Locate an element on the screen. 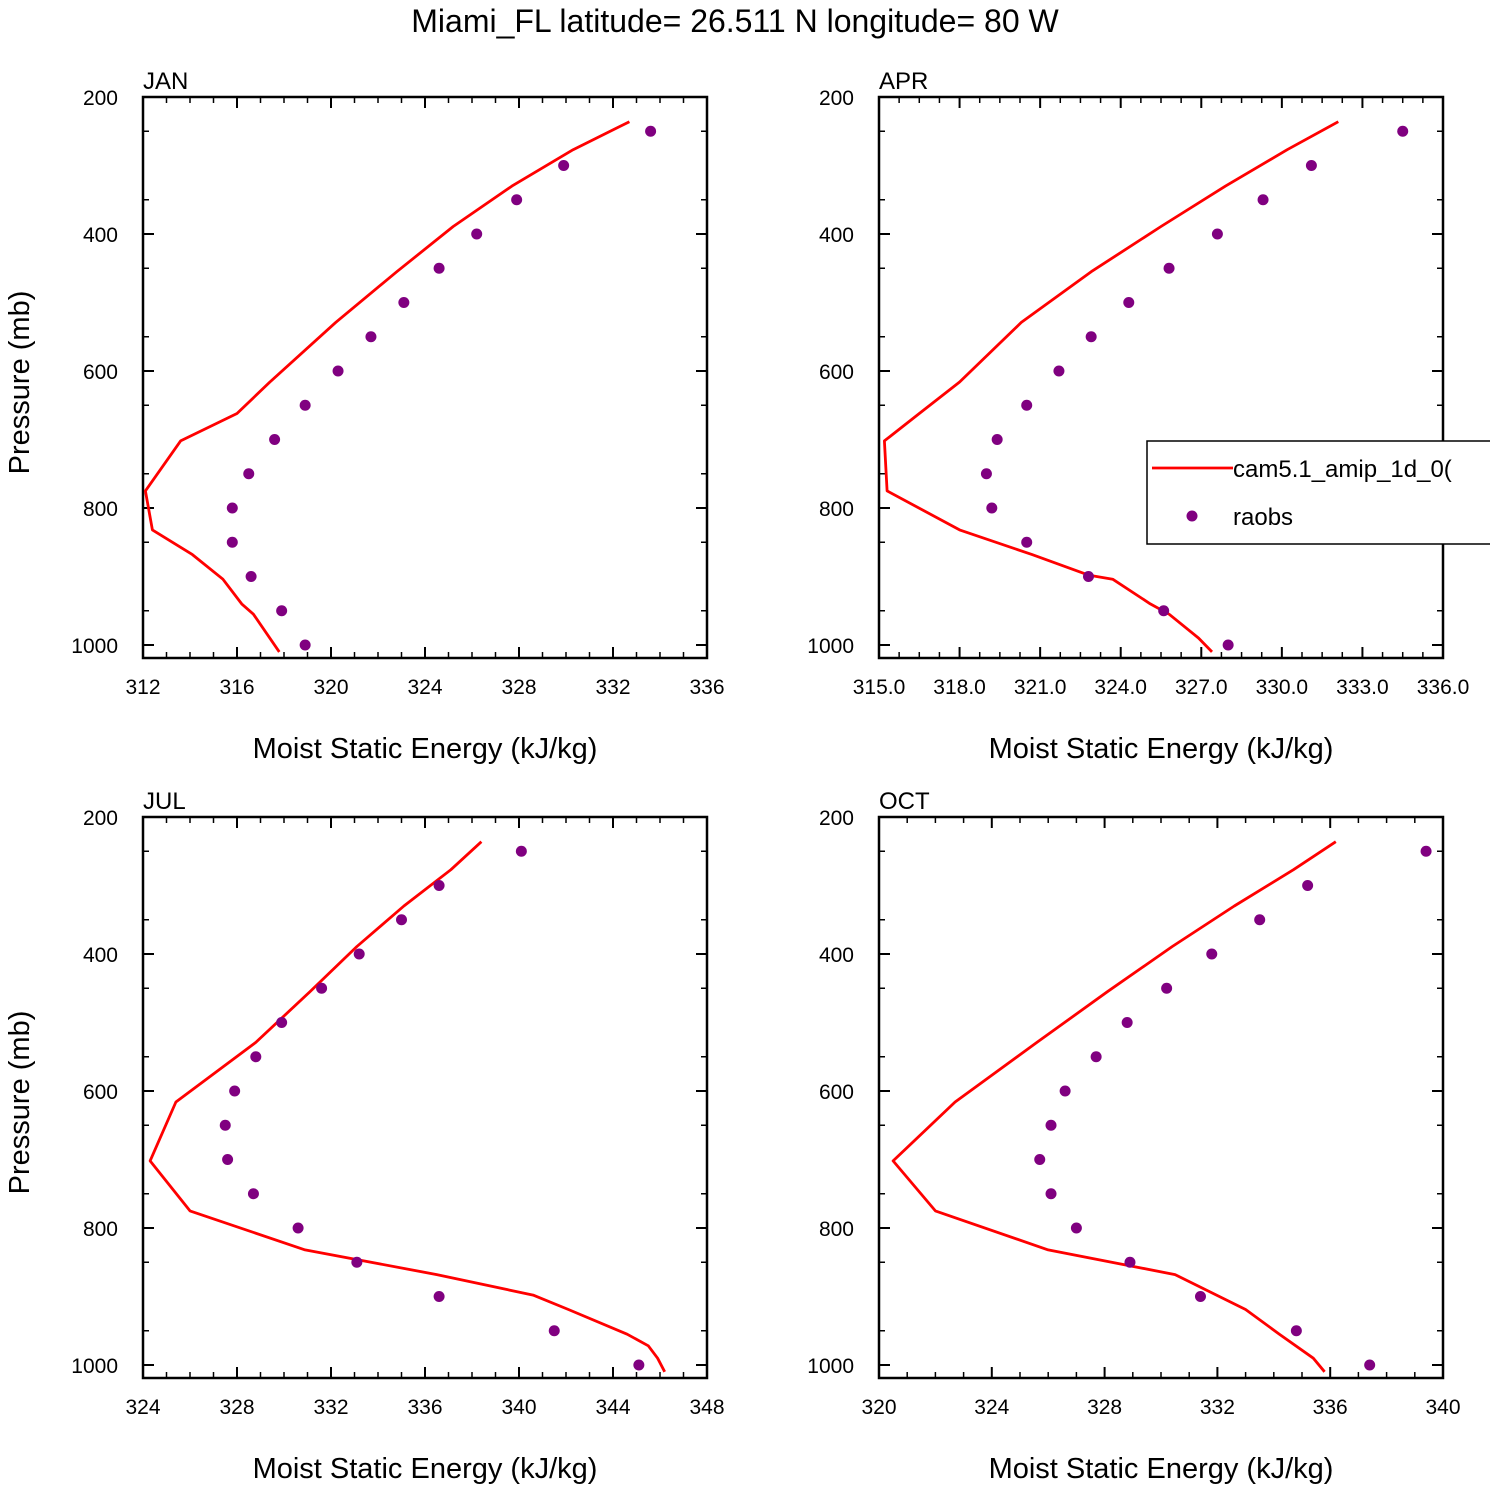 The image size is (1490, 1490). x-tick-label: 312 is located at coordinates (142, 687).